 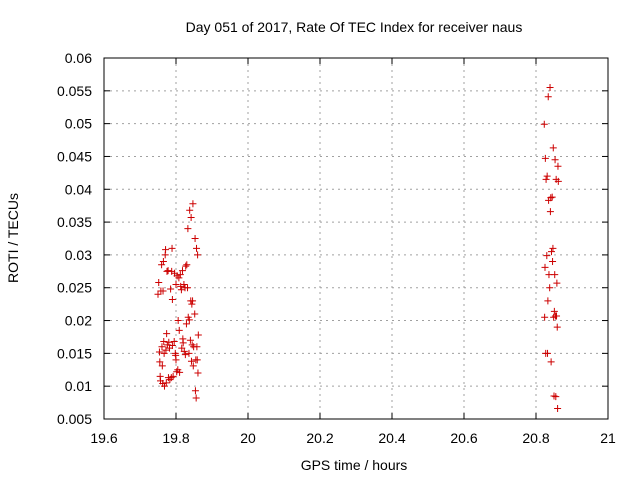 I want to click on x-tick-label: 20.8, so click(x=535, y=438).